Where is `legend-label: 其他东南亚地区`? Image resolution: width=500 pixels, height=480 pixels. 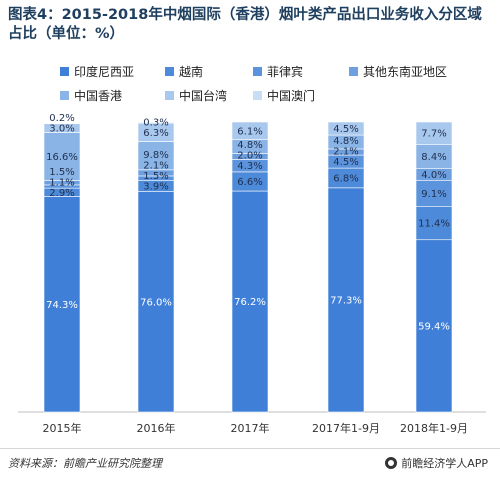
legend-label: 其他东南亚地区 is located at coordinates (405, 72).